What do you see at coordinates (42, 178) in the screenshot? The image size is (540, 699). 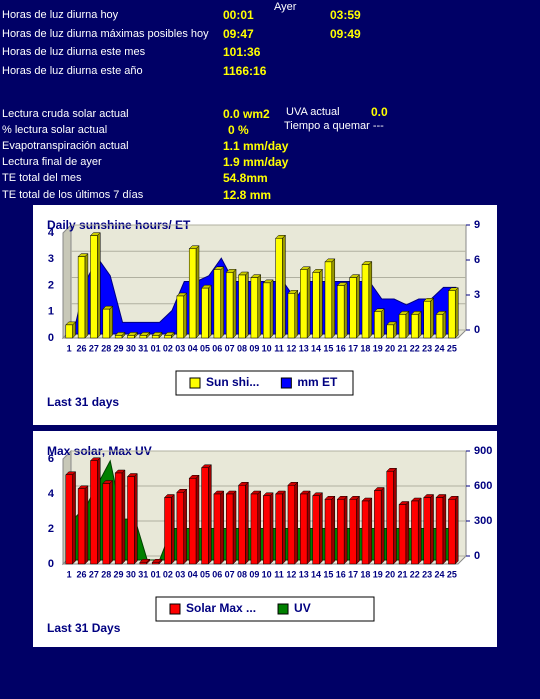 I see `reading-label: TE total del mes` at bounding box center [42, 178].